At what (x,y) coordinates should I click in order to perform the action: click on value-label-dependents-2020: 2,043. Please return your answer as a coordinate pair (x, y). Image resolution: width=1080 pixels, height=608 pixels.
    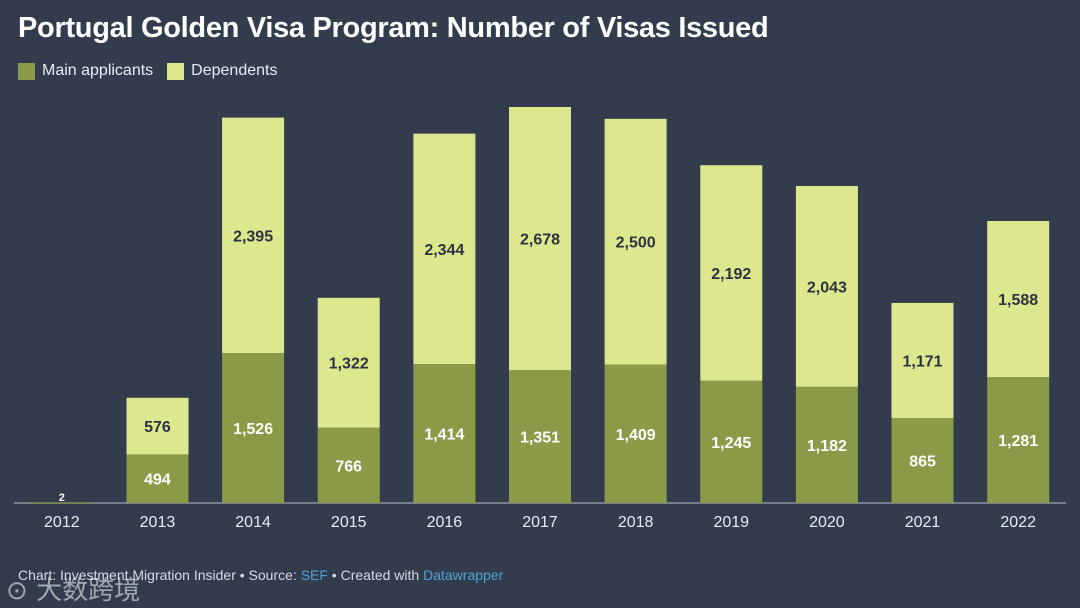
    Looking at the image, I should click on (827, 287).